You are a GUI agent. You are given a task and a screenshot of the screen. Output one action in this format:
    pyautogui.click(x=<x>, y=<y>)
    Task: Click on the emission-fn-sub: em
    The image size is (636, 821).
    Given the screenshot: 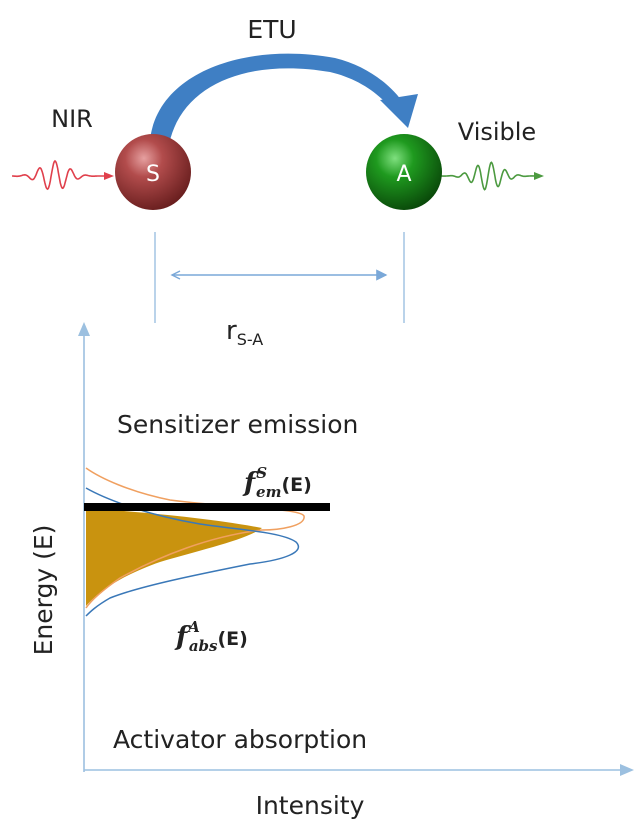 What is the action you would take?
    pyautogui.click(x=268, y=492)
    